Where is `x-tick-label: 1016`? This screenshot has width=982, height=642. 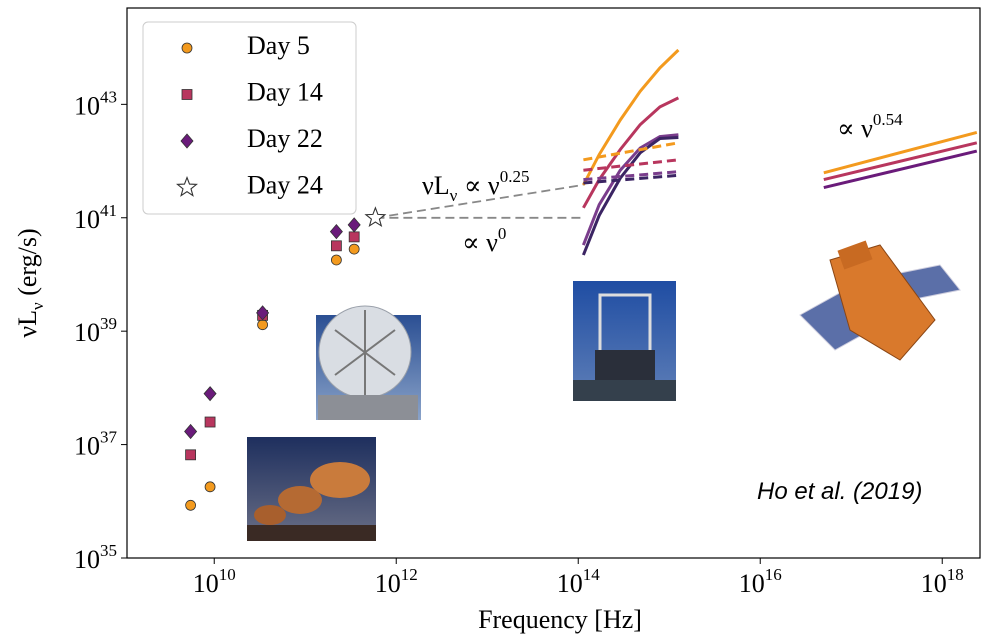
x-tick-label: 1016 is located at coordinates (760, 581).